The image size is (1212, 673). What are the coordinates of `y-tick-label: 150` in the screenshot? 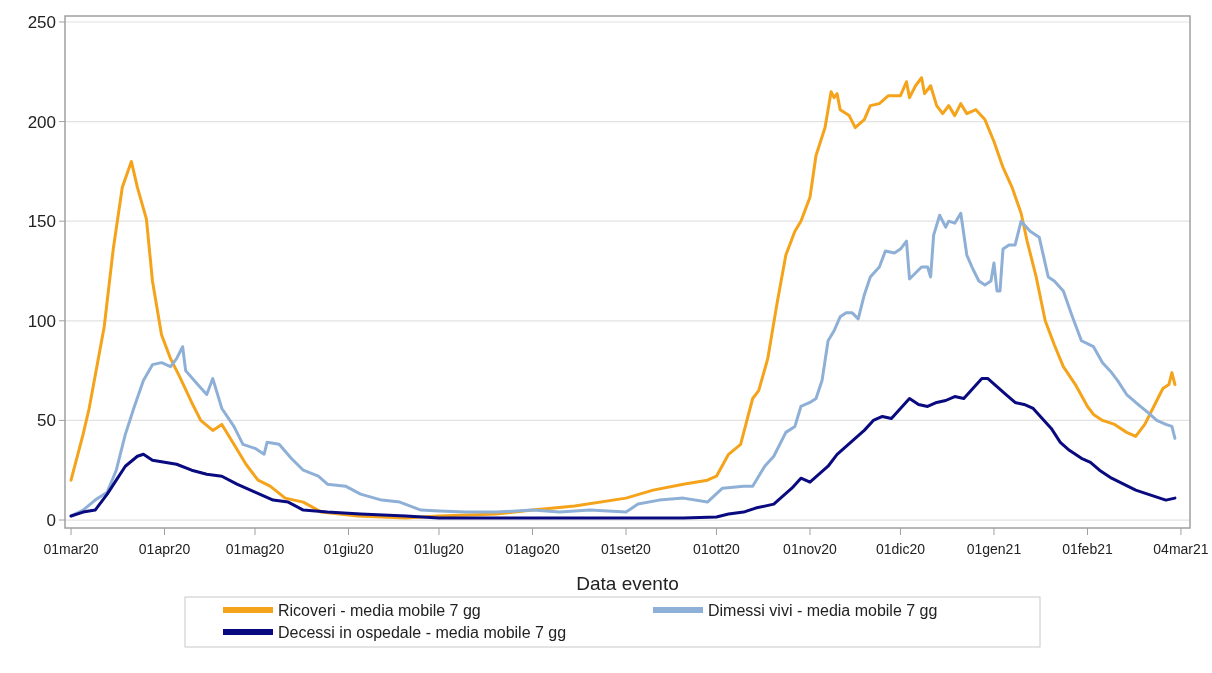 It's located at (41, 222).